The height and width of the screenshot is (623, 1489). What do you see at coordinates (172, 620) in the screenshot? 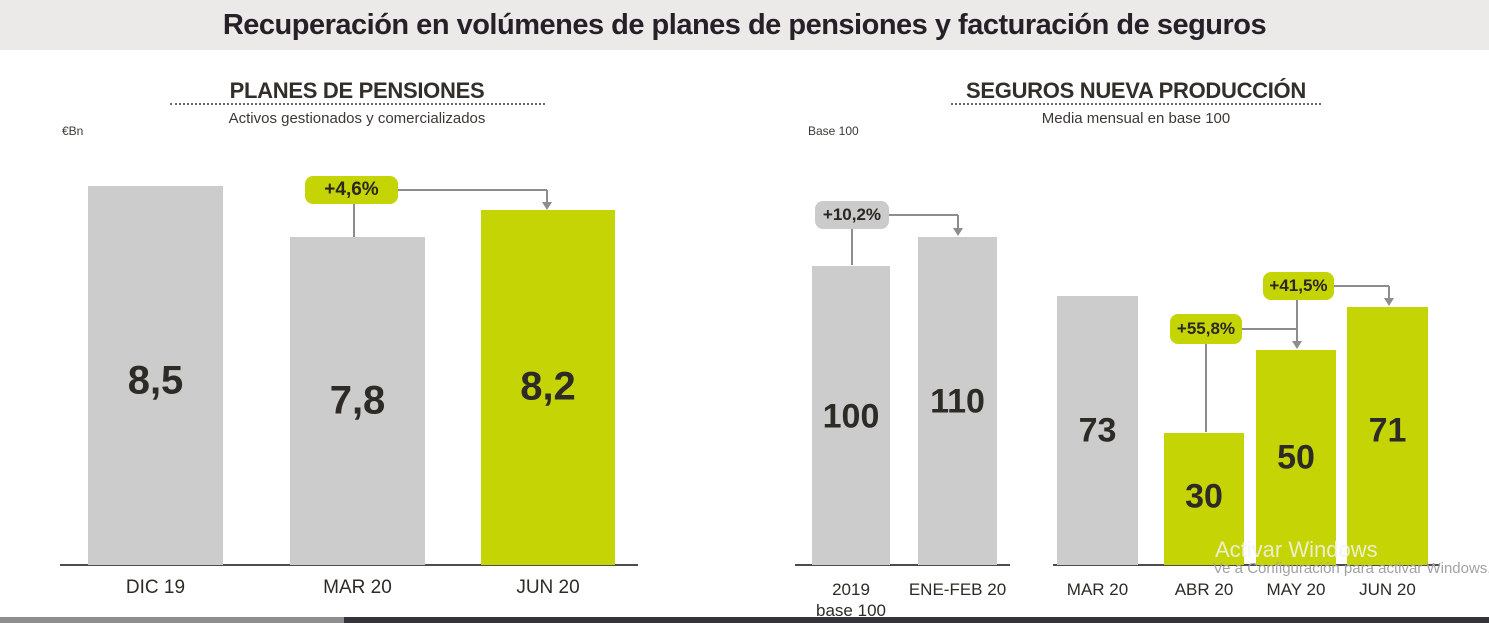
I see `bottom-strip-left` at bounding box center [172, 620].